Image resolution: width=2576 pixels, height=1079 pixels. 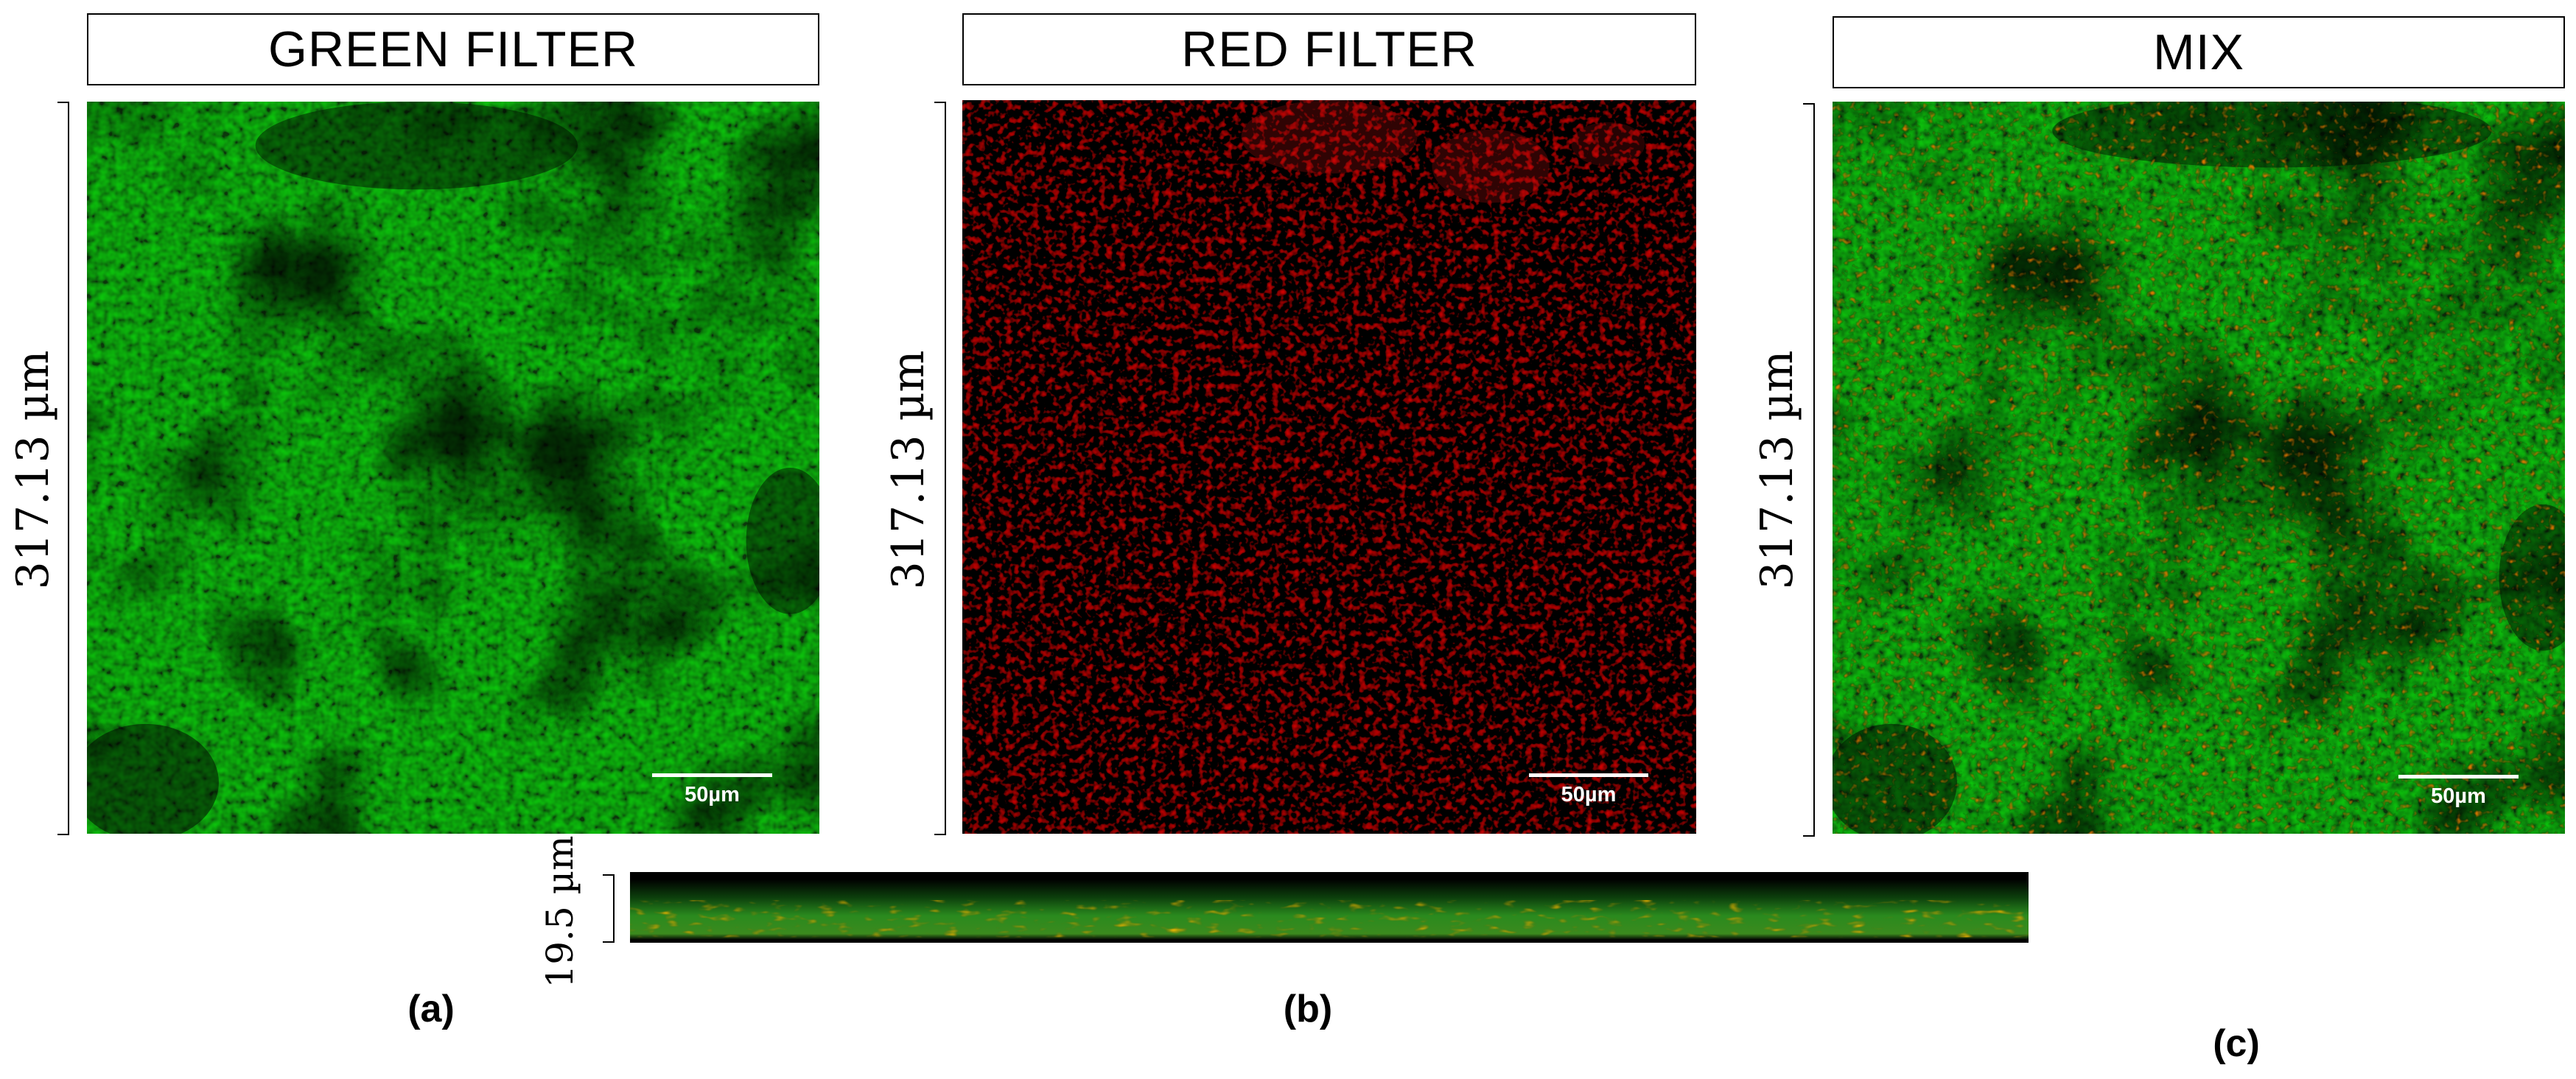 I want to click on height-bracket-b, so click(x=940, y=468).